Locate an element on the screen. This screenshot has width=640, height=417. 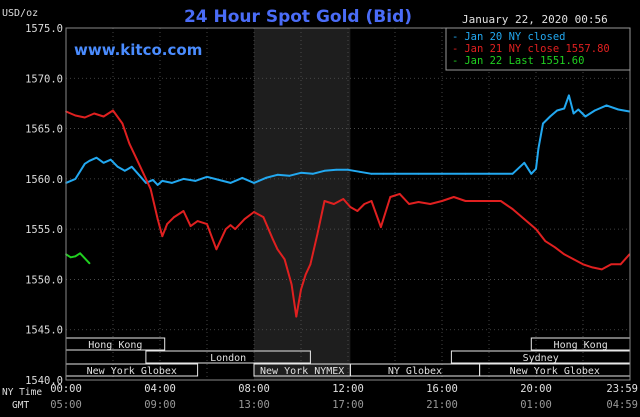
x-tick-label-gmt: 13:00 is located at coordinates (254, 405).